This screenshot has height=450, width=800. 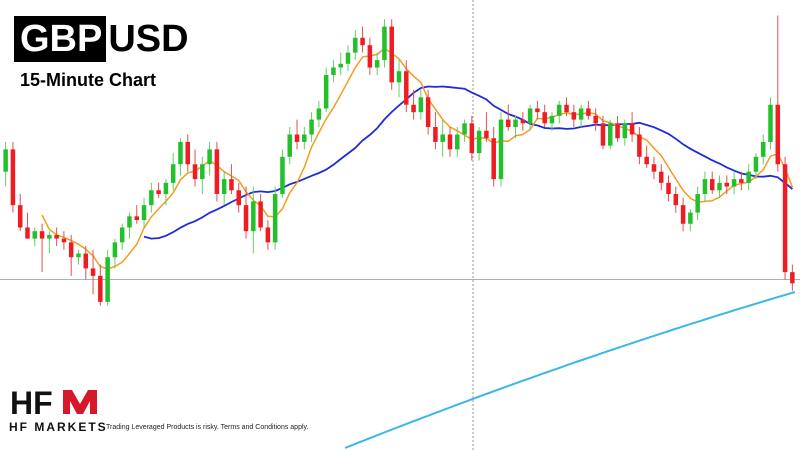 I want to click on chart-timeframe: 15-Minute Chart, so click(x=88, y=80).